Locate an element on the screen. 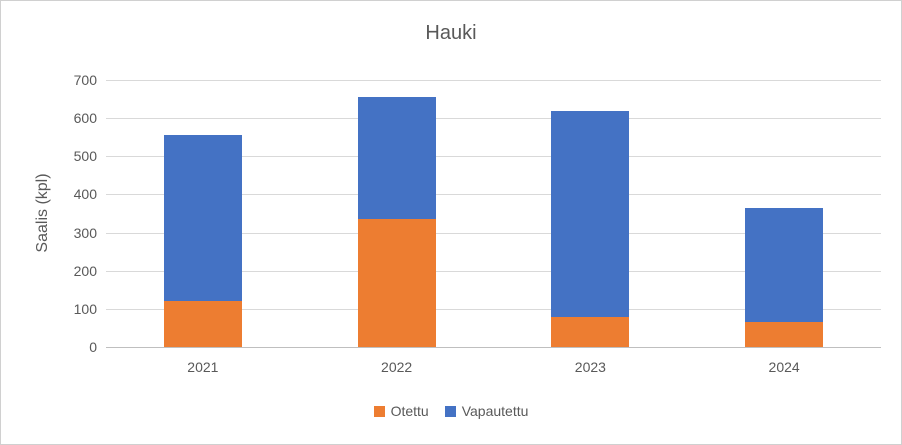 The height and width of the screenshot is (445, 902). bar-2022 is located at coordinates (396, 222).